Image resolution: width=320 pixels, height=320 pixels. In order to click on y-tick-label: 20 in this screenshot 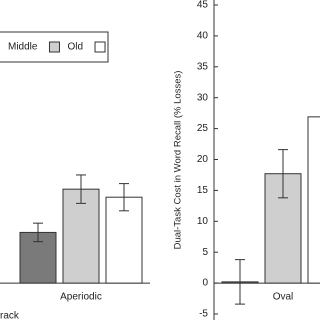, I will do `click(203, 159)`.